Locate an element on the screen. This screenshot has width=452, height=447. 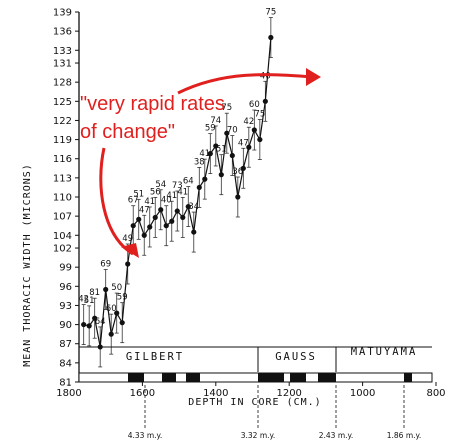
annotation-line-2: of change" is located at coordinates (127, 132).